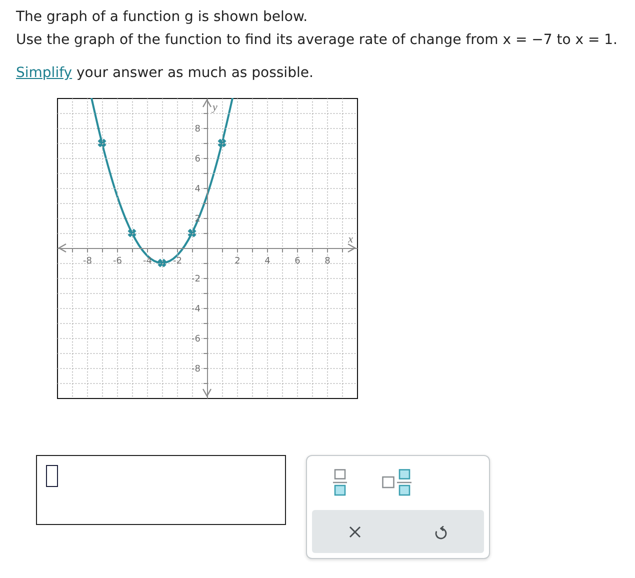 The image size is (635, 578). What do you see at coordinates (196, 339) in the screenshot?
I see `y-tick-label: -6` at bounding box center [196, 339].